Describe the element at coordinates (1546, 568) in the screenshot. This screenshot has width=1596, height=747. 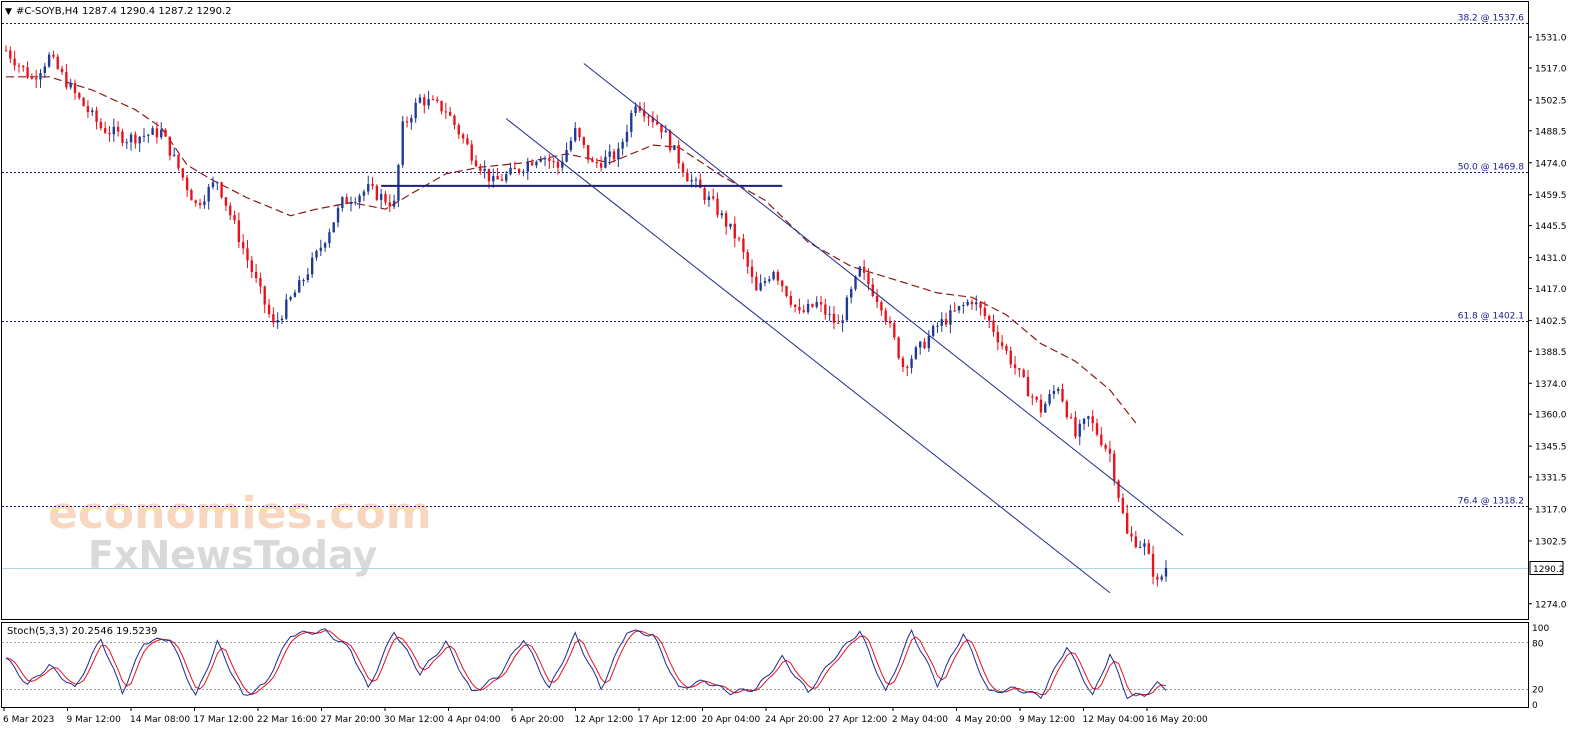
I see `current-price-box` at that location.